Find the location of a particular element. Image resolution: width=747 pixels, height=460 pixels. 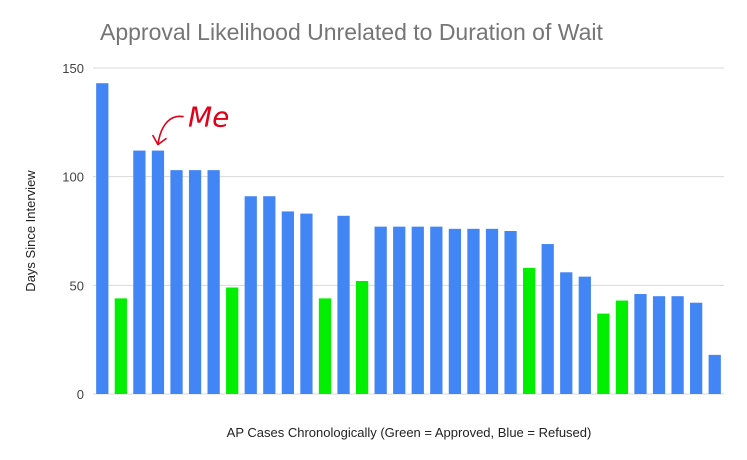

annotation: Me is located at coordinates (190, 123).